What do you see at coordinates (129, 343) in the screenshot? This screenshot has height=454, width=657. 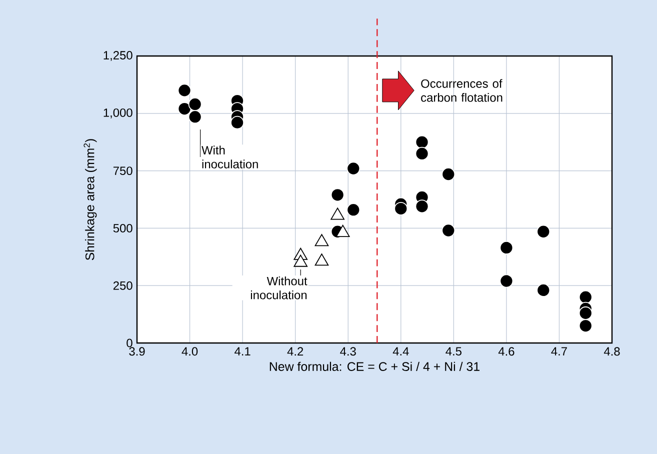 I see `y-tick-label: 0` at bounding box center [129, 343].